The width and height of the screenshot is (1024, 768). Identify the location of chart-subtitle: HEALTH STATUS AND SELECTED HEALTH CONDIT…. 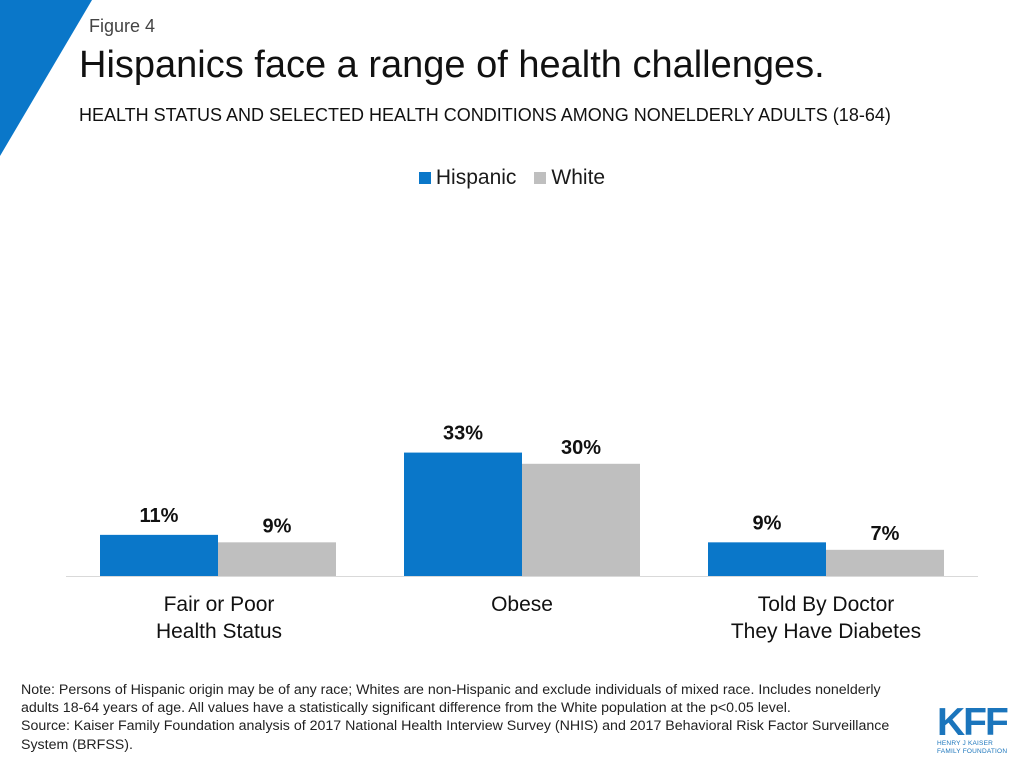
(485, 115).